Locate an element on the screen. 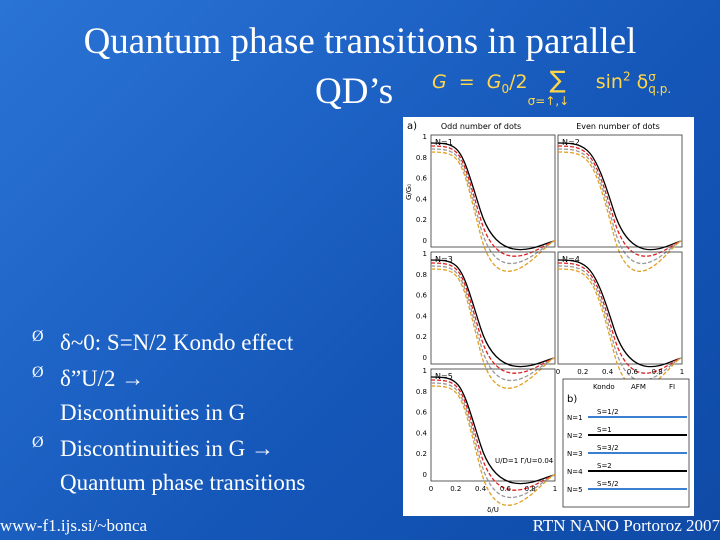  footer-right: RTN NANO Portoroz 2007 is located at coordinates (626, 525).